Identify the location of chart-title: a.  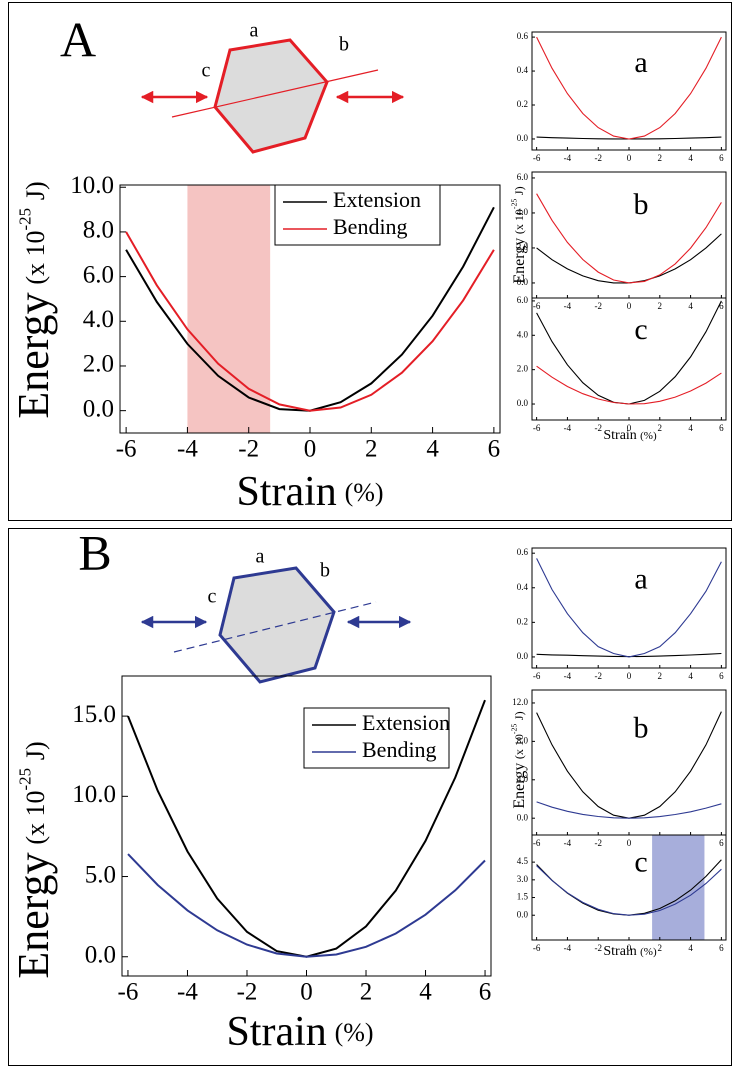
(640, 62).